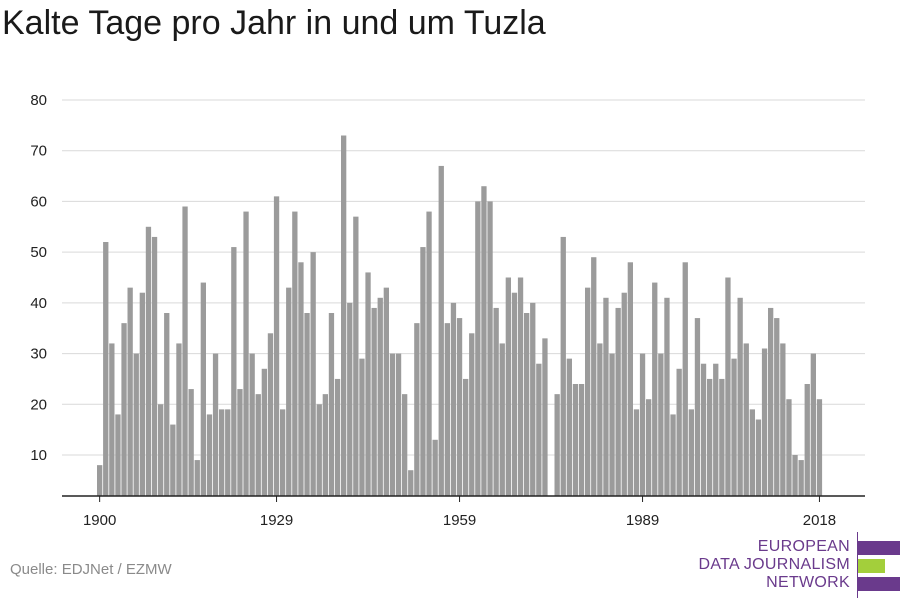  Describe the element at coordinates (148, 361) in the screenshot. I see `bar-1908` at that location.